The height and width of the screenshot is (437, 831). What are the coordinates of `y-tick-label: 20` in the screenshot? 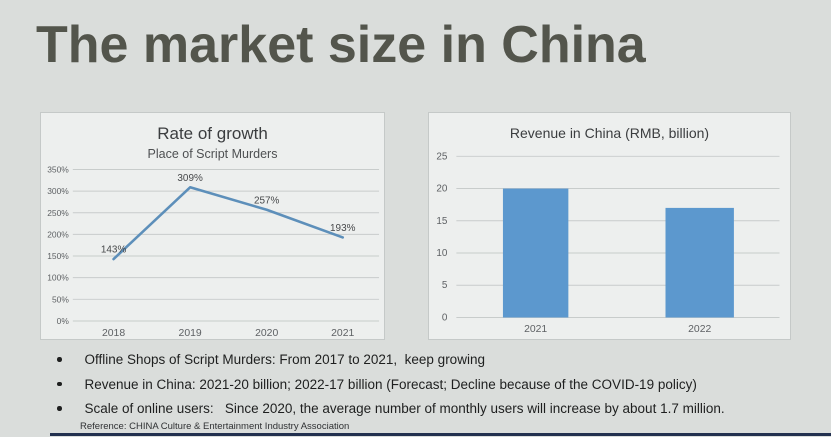 It's located at (442, 189).